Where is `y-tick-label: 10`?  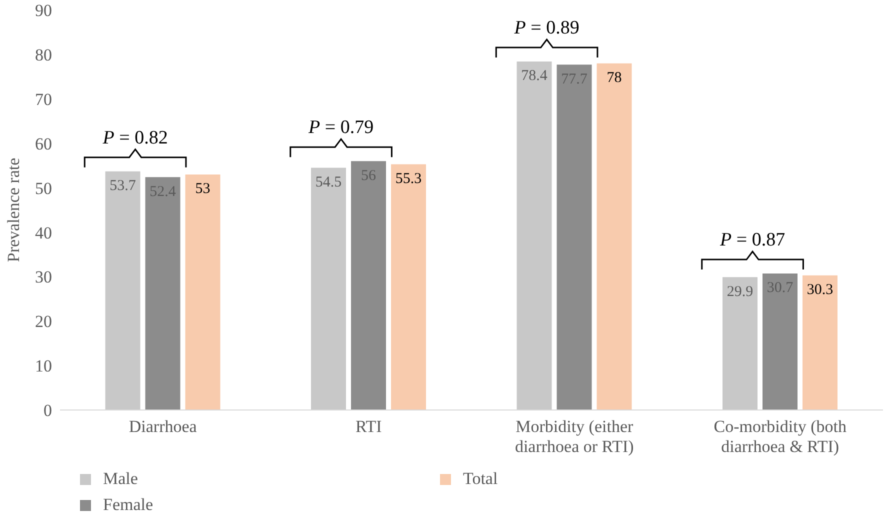 y-tick-label: 10 is located at coordinates (43, 366).